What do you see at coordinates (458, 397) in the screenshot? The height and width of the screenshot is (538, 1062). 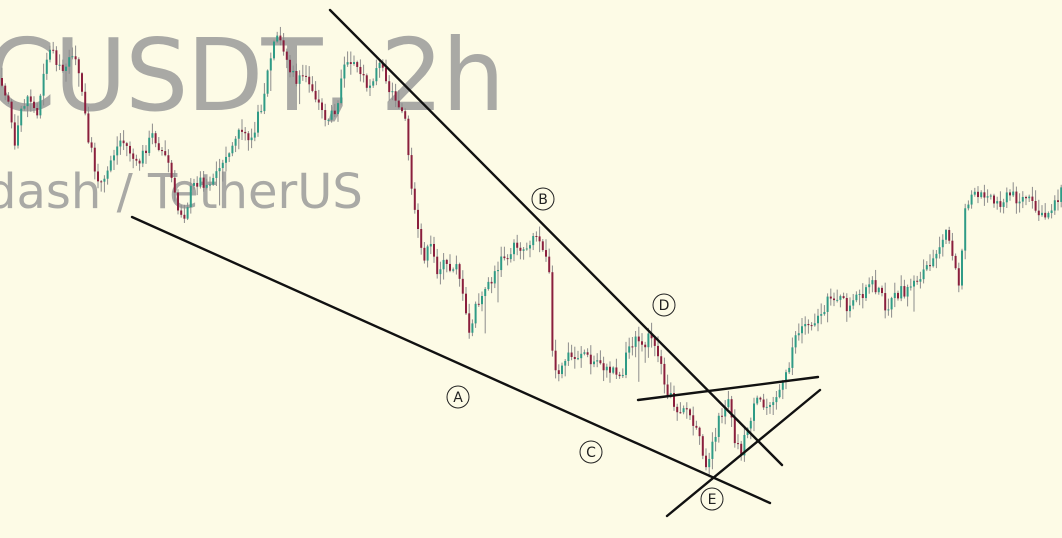 I see `wave-label-a: A` at bounding box center [458, 397].